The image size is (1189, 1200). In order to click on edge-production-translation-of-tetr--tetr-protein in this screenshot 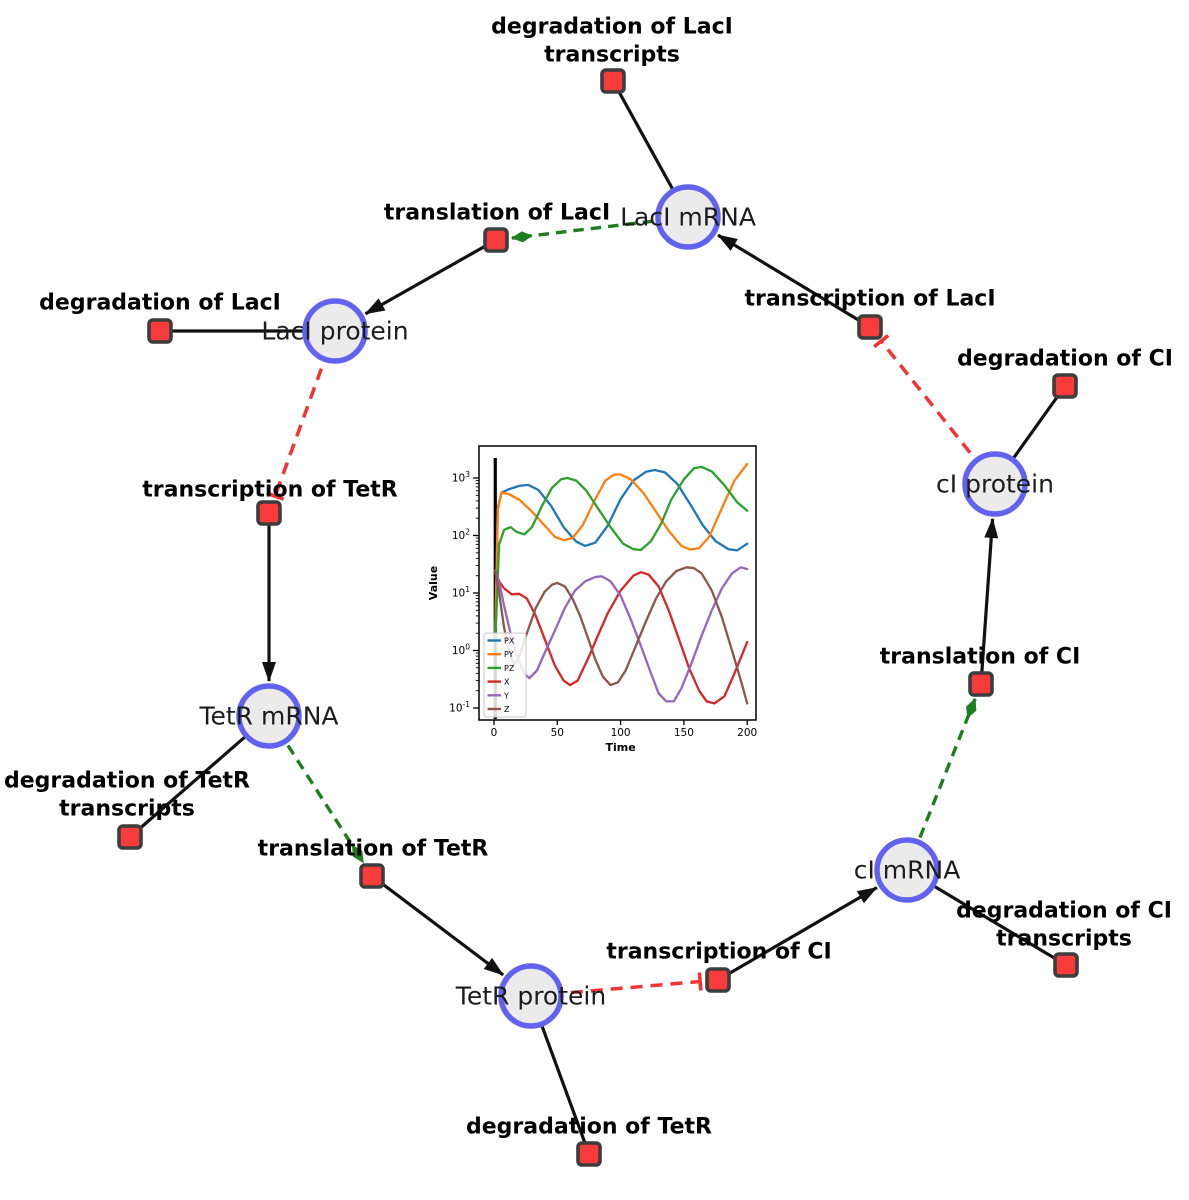, I will do `click(438, 925)`.